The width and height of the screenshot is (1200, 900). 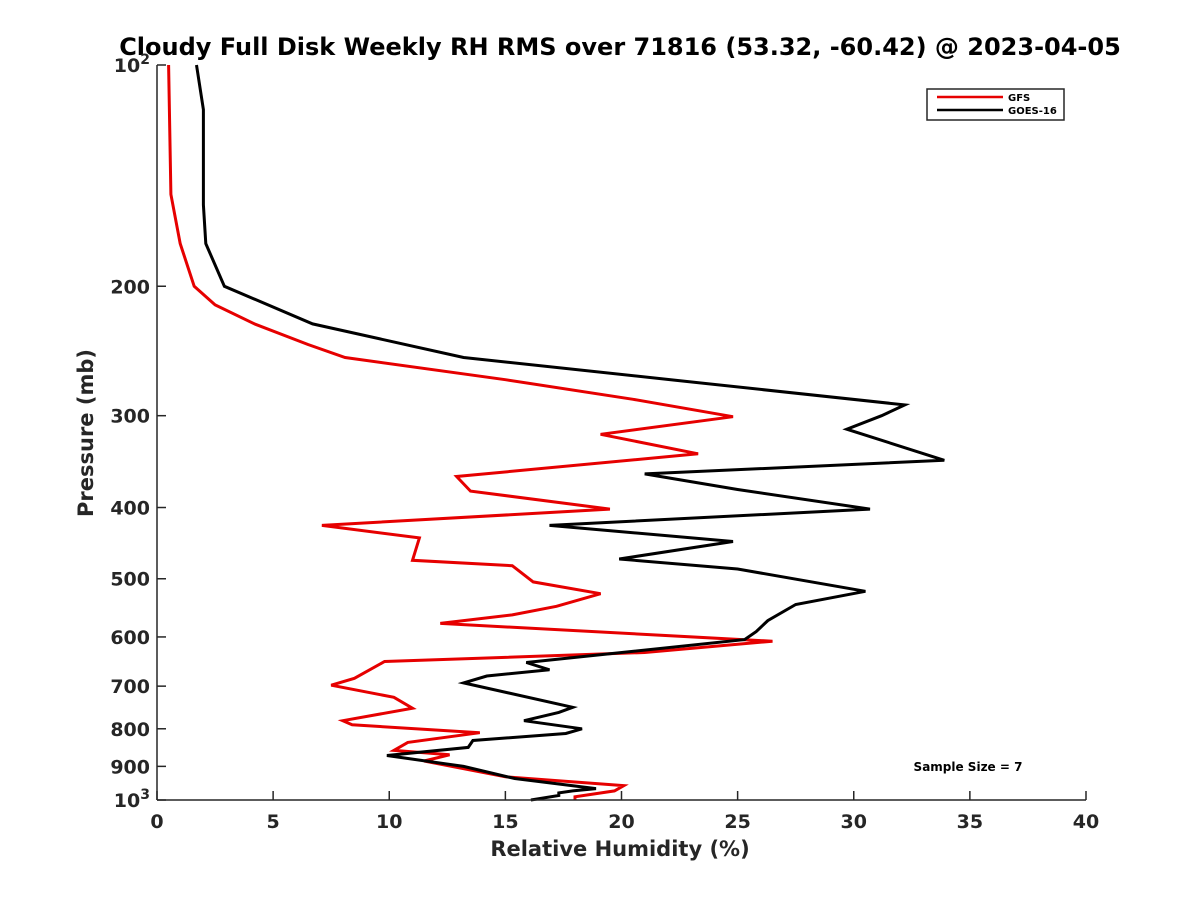 I want to click on legend: GFS GOES-16, so click(x=995, y=104).